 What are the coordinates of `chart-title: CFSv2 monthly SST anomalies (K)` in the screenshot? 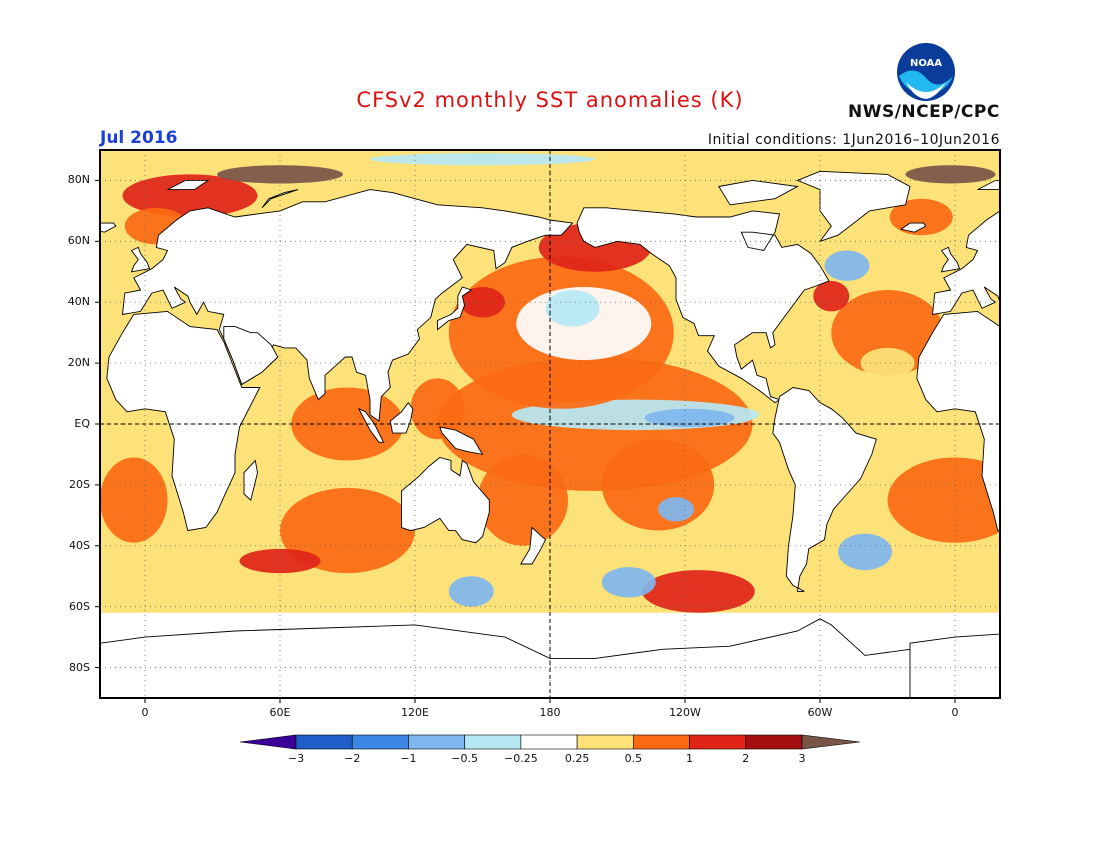 It's located at (550, 100).